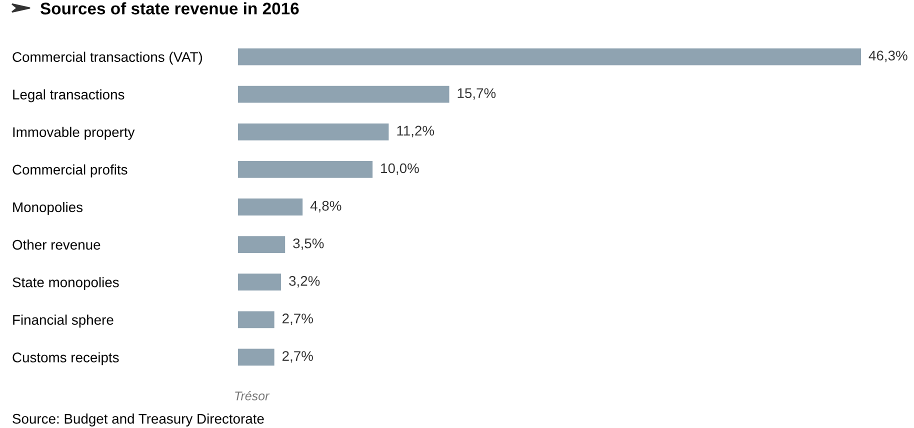  Describe the element at coordinates (48, 208) in the screenshot. I see `y-tick-label: Monopolies` at that location.